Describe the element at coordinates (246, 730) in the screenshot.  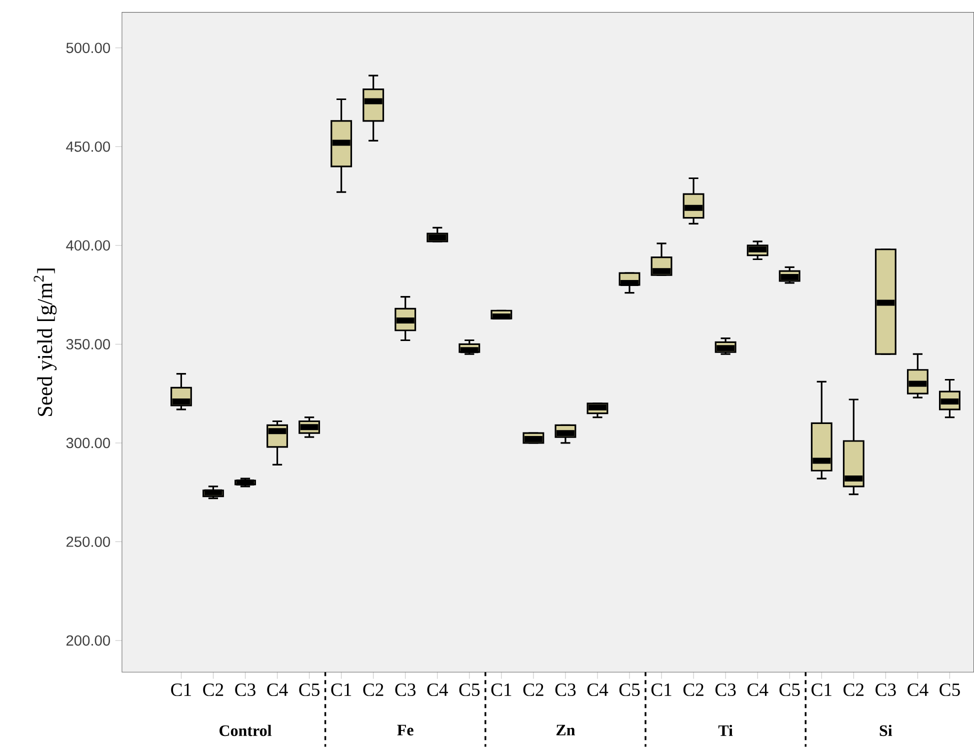
I see `text: Control` at that location.